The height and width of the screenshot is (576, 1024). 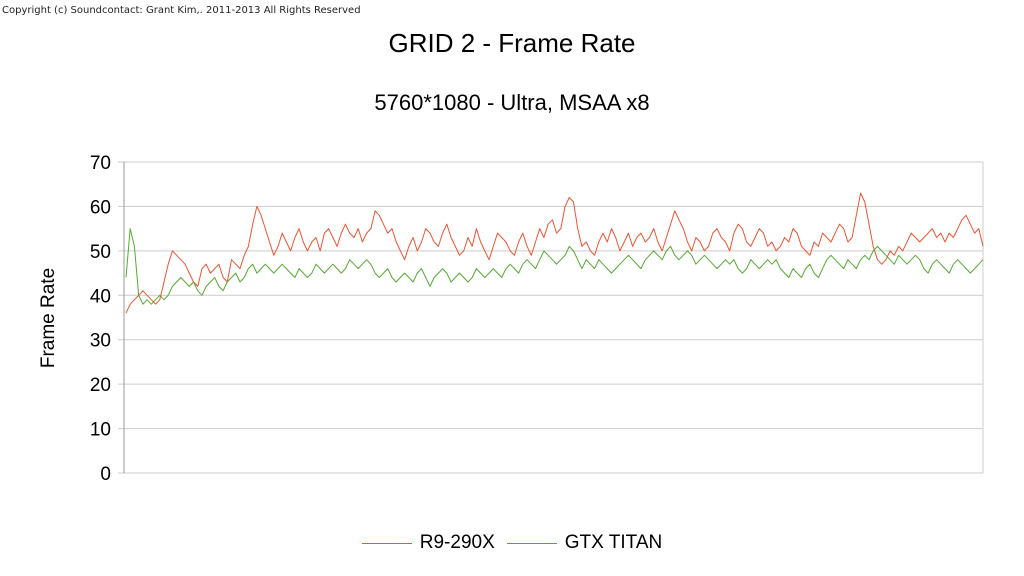 I want to click on legend-item-gtx-titan: GTX TITAN, so click(x=584, y=543).